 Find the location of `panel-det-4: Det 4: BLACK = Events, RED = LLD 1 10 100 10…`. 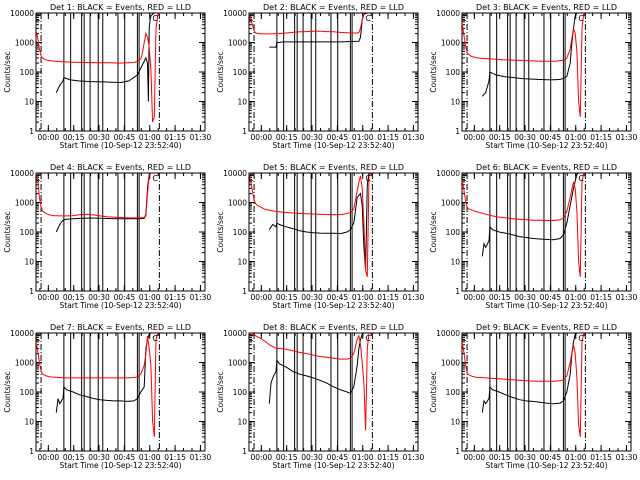

panel-det-4: Det 4: BLACK = Events, RED = LLD 1 10 100 10… is located at coordinates (107, 236).